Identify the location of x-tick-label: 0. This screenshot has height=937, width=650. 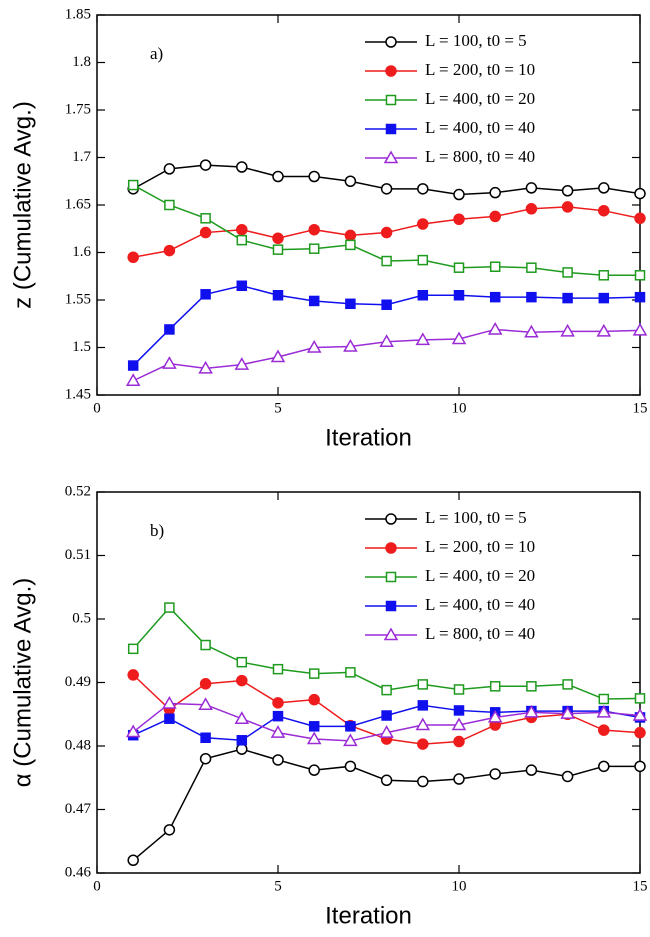
(97, 408).